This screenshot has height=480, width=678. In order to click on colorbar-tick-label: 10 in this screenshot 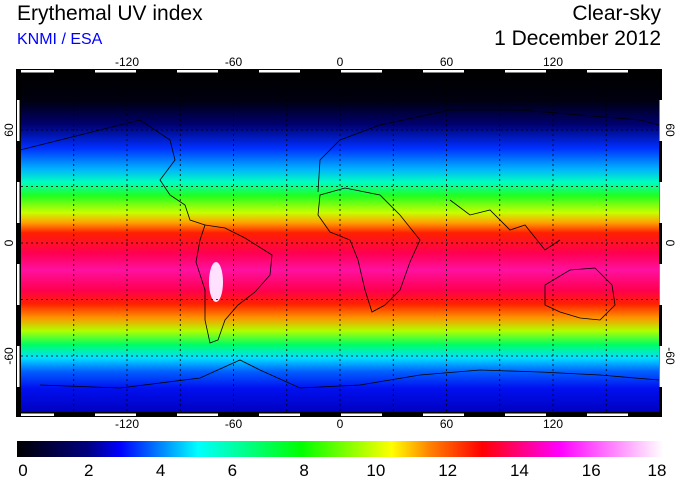, I will do `click(375, 470)`.